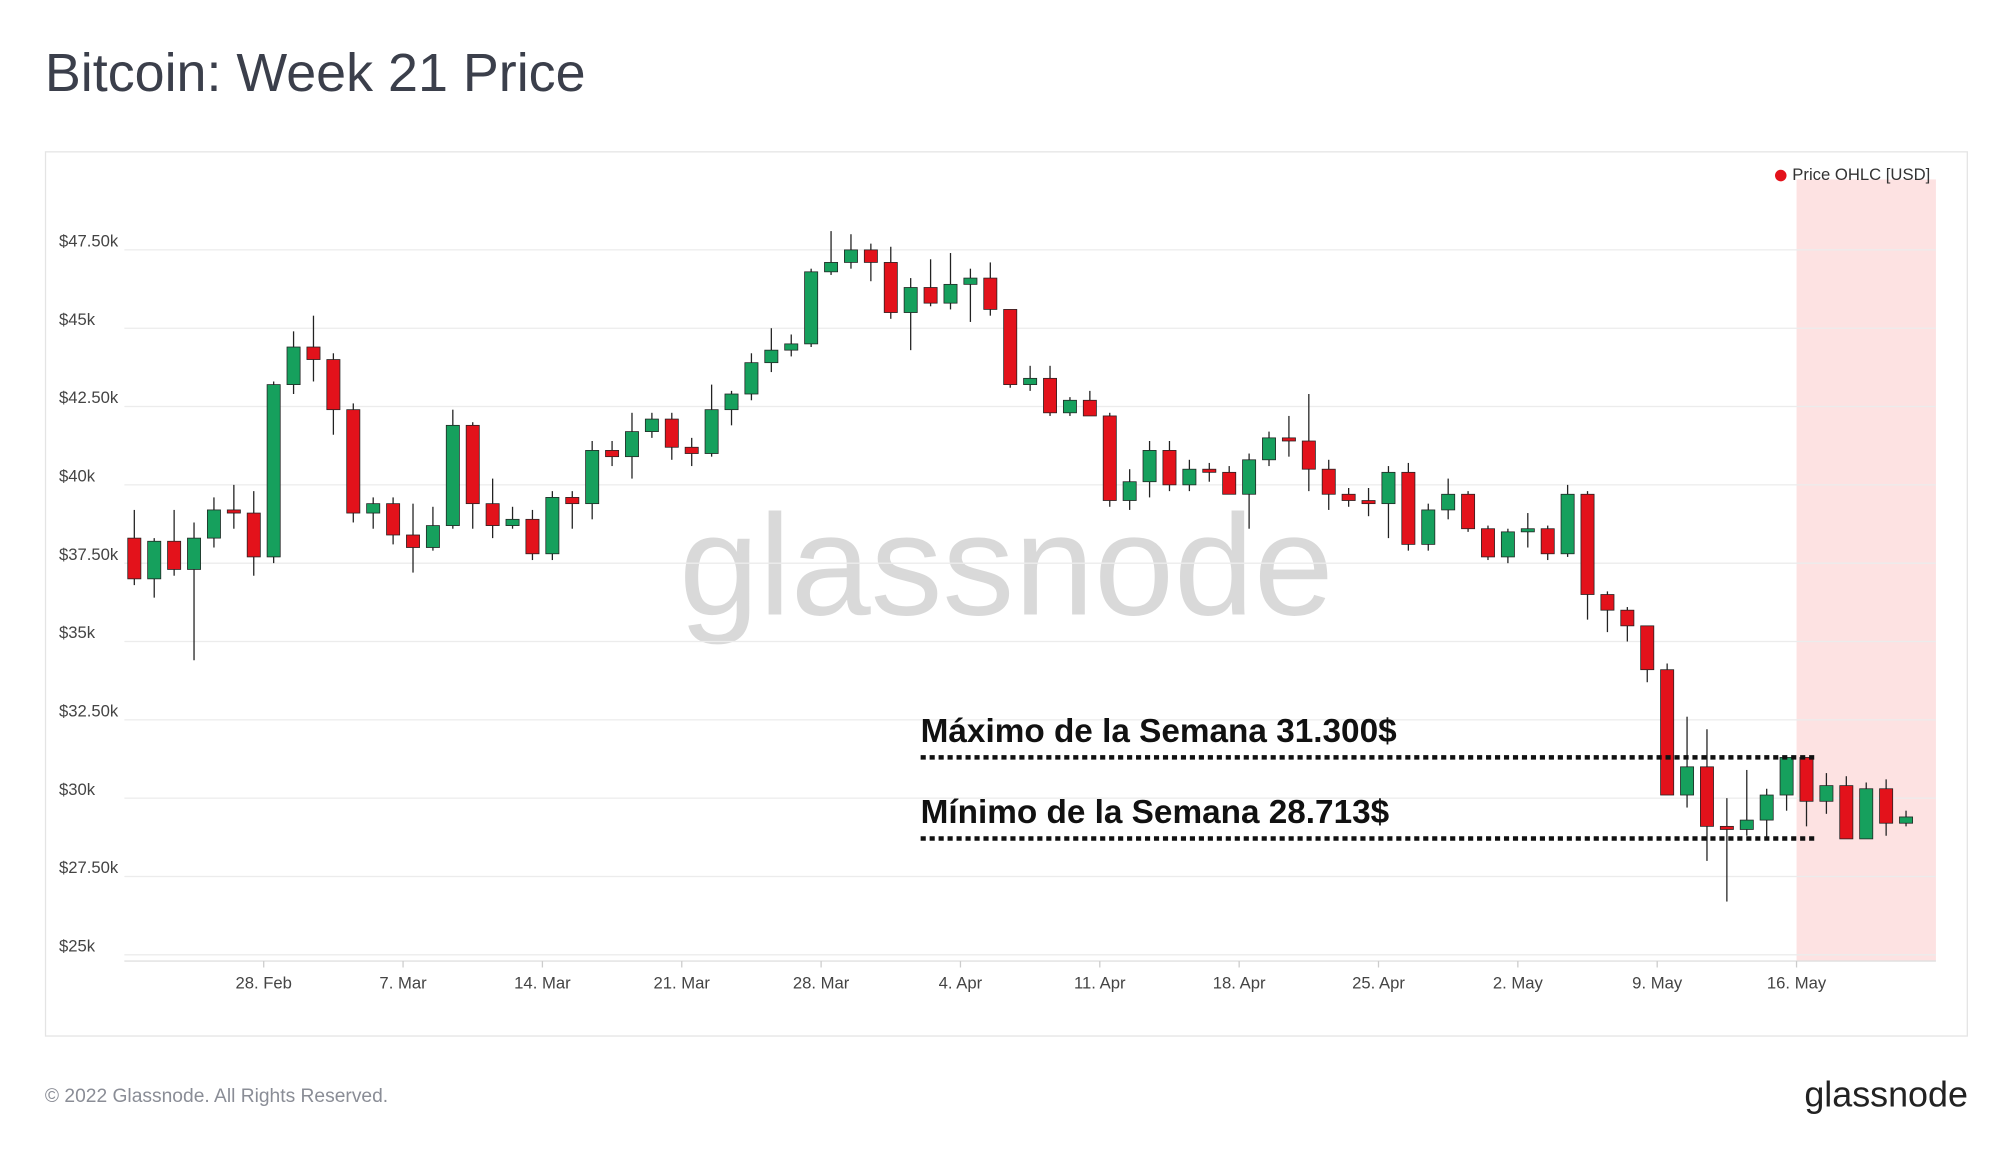 This screenshot has width=2000, height=1152. What do you see at coordinates (77, 946) in the screenshot?
I see `y-tick-label: $25k` at bounding box center [77, 946].